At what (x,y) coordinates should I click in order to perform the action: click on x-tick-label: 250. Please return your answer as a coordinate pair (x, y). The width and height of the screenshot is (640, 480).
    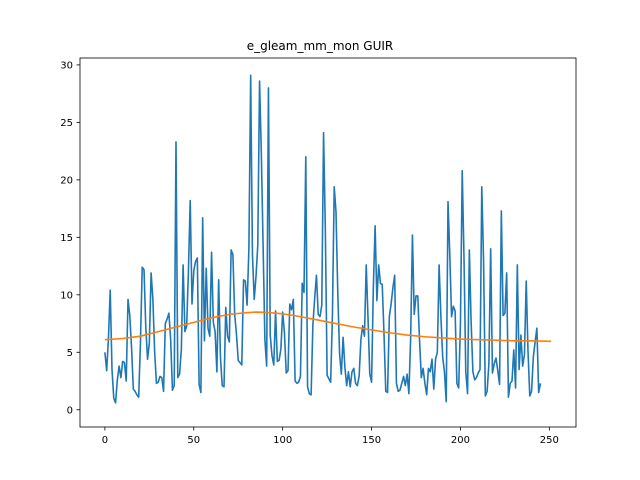
    Looking at the image, I should click on (549, 440).